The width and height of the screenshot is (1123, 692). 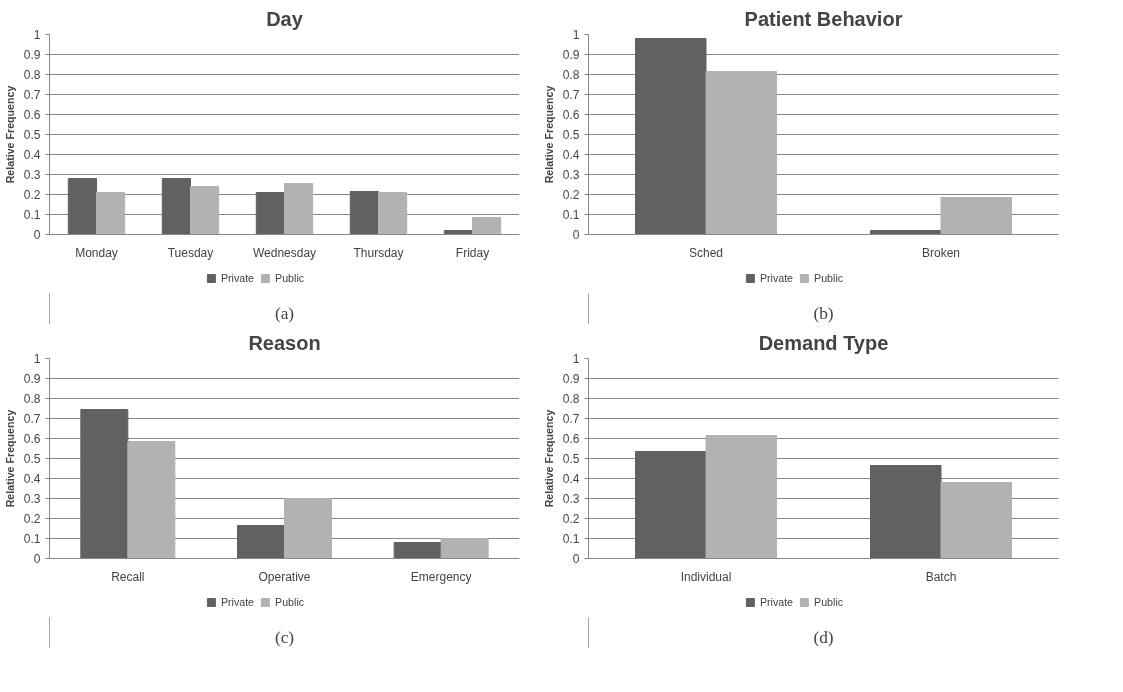 I want to click on chart-title: Patient Behavior, so click(x=823, y=18).